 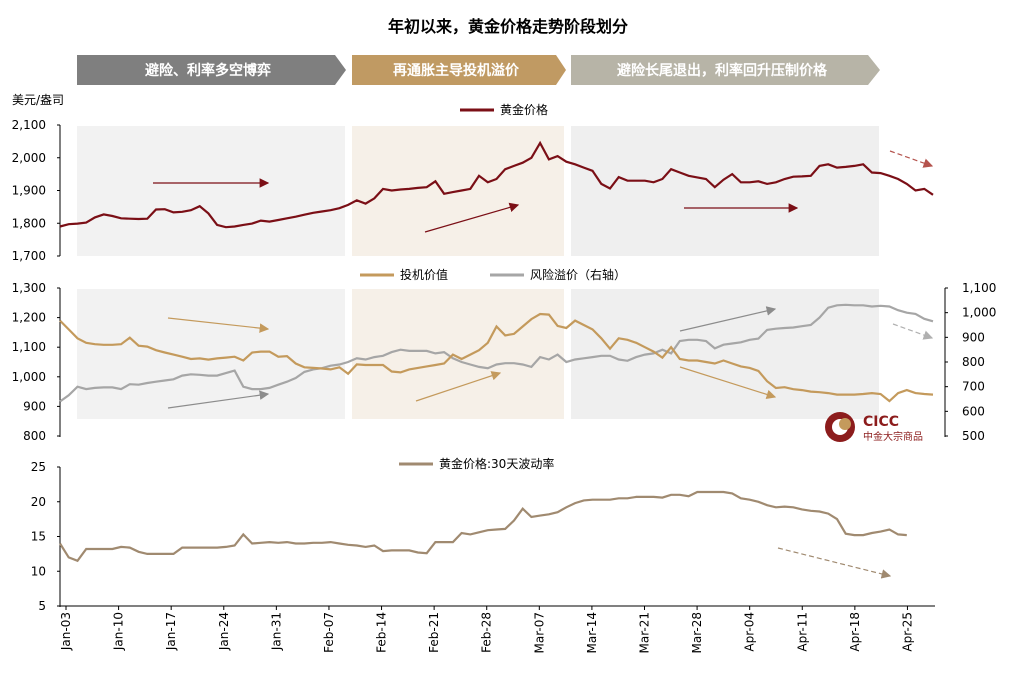 I want to click on panel2-y2-tick-label: 1,100, so click(x=979, y=288).